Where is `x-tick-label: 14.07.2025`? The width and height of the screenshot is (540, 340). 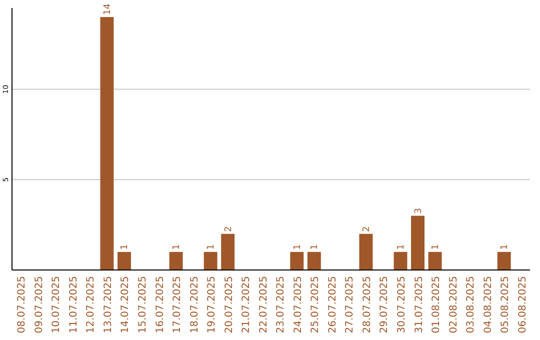
x-tick-label: 14.07.2025 is located at coordinates (126, 305).